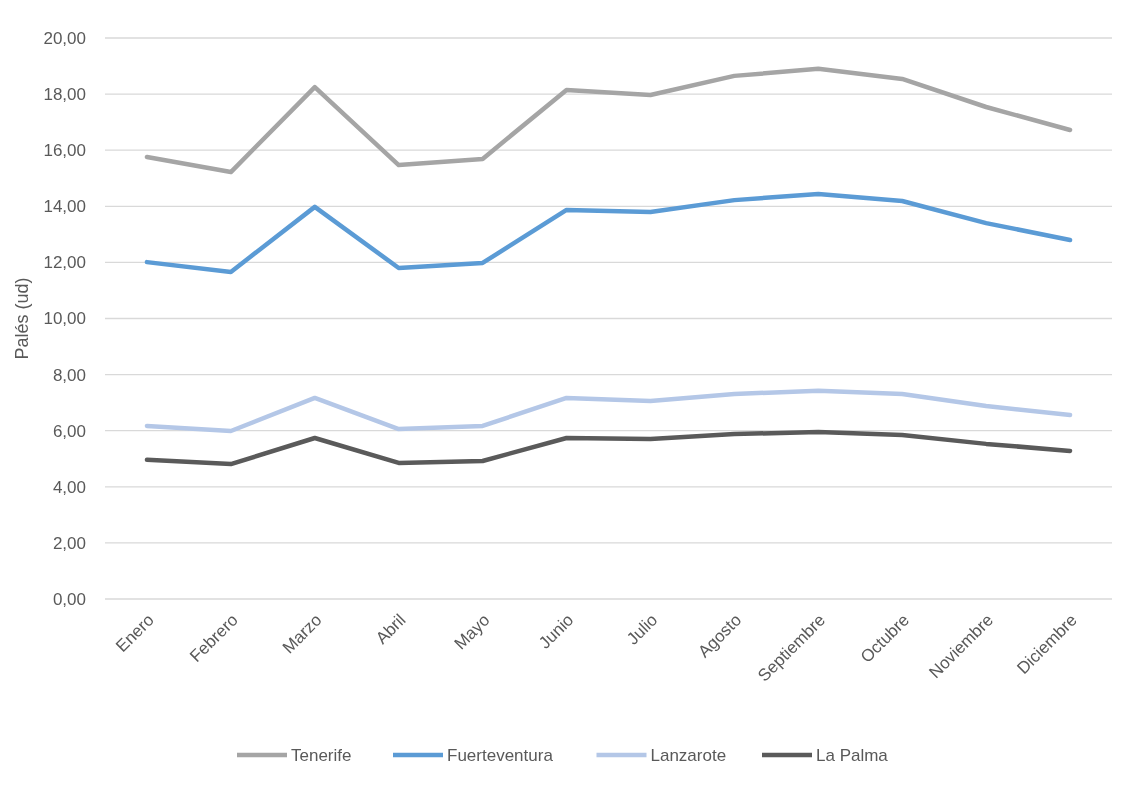 The width and height of the screenshot is (1135, 791). Describe the element at coordinates (852, 755) in the screenshot. I see `legend-label: La Palma` at that location.